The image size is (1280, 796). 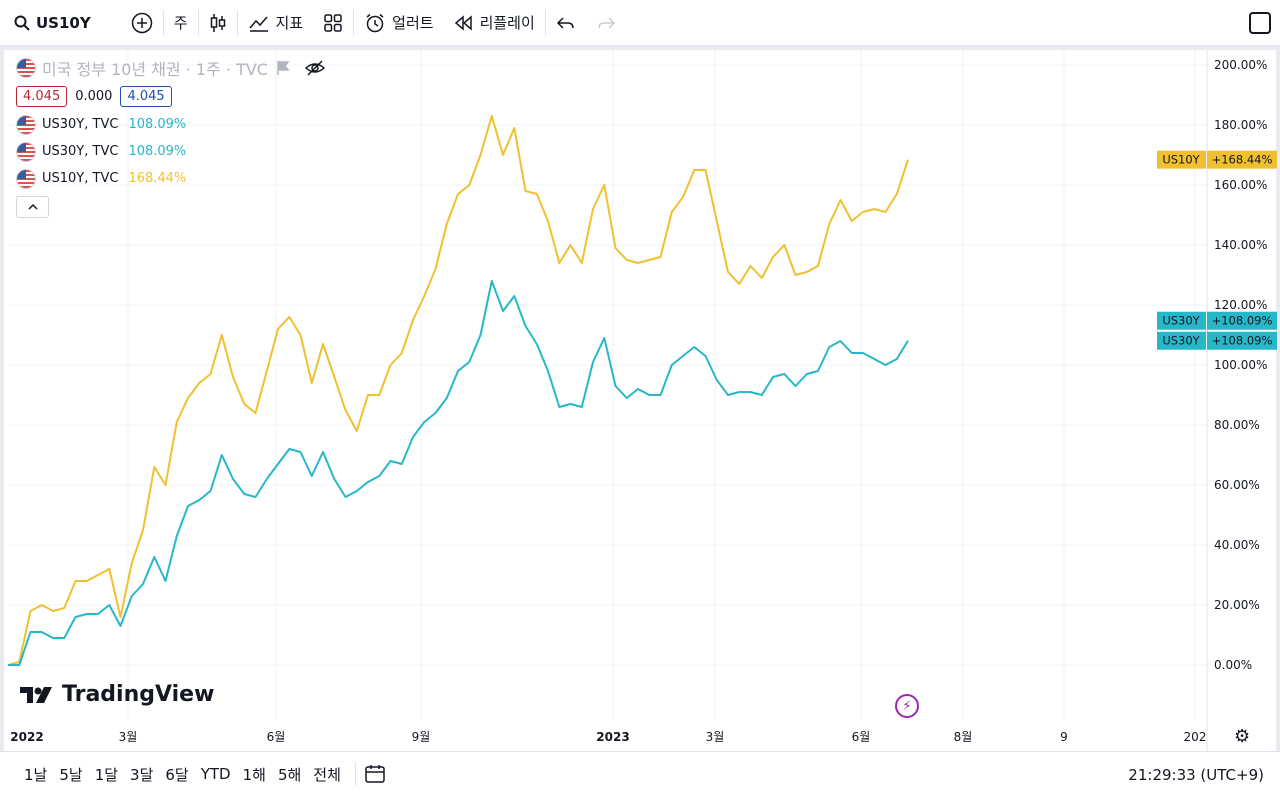 What do you see at coordinates (258, 24) in the screenshot?
I see `indicators-icon` at bounding box center [258, 24].